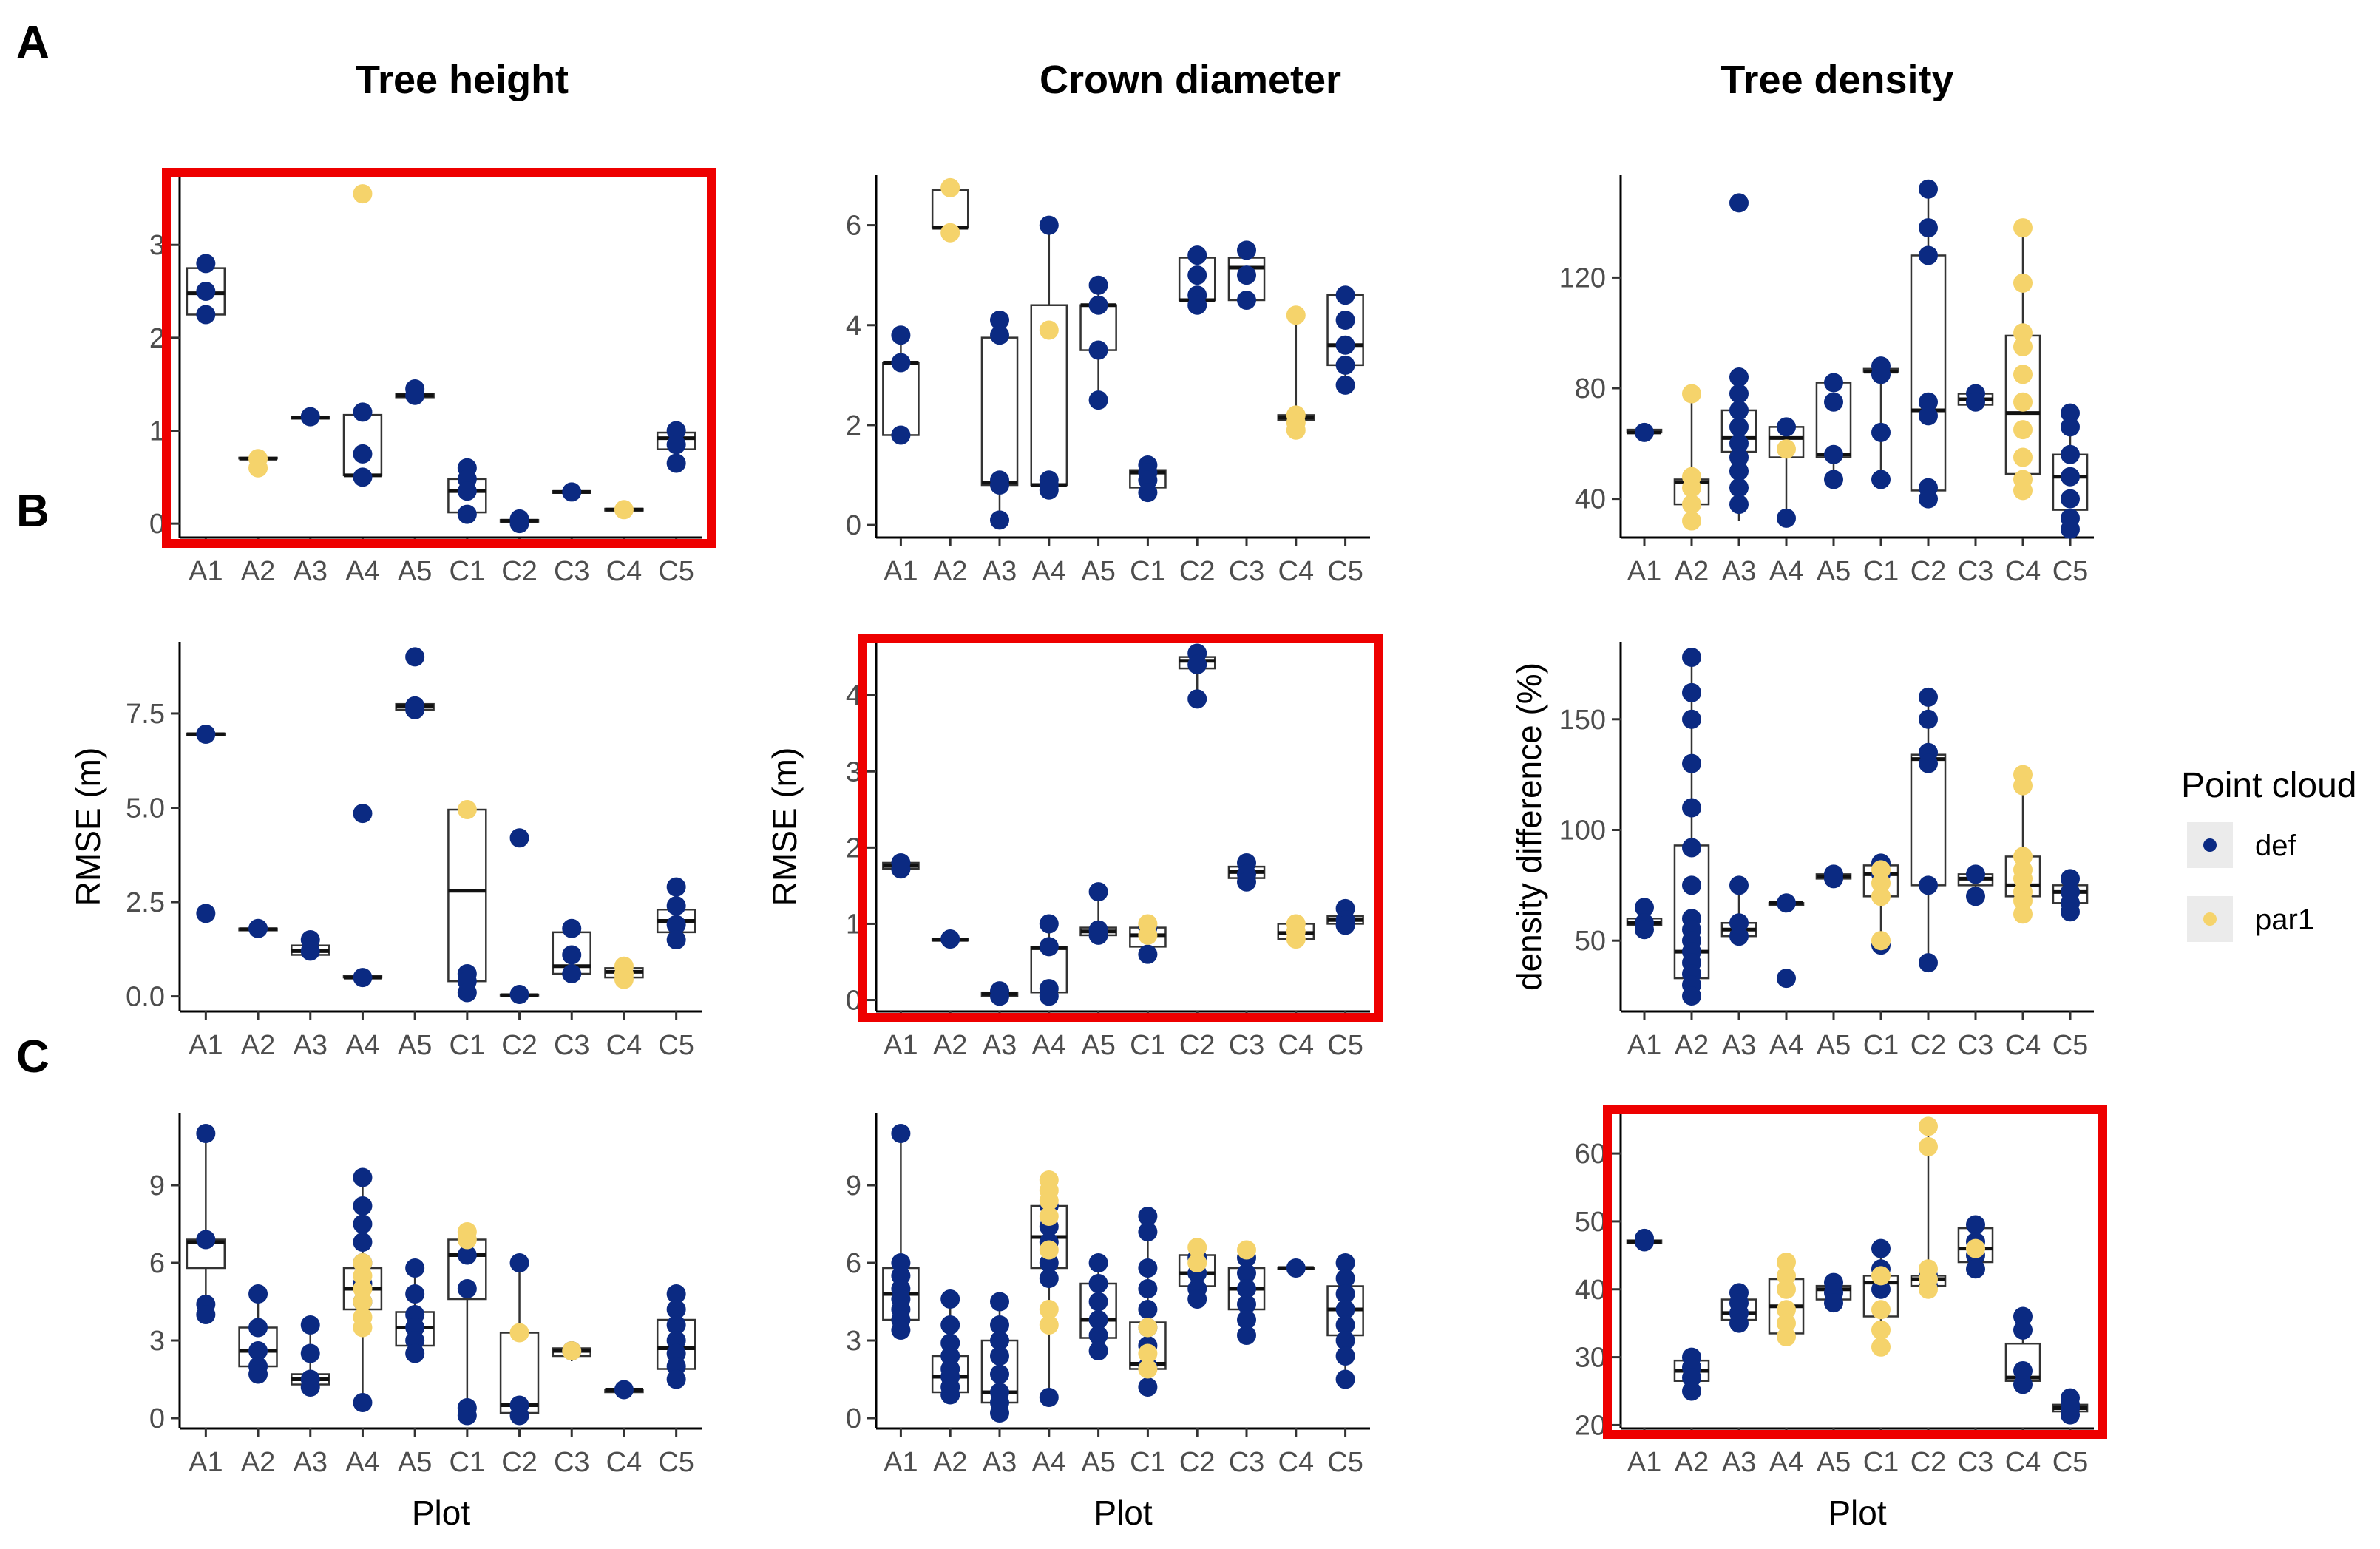 Image resolution: width=2380 pixels, height=1549 pixels. Describe the element at coordinates (1582, 278) in the screenshot. I see `y-tick-label: 120` at that location.